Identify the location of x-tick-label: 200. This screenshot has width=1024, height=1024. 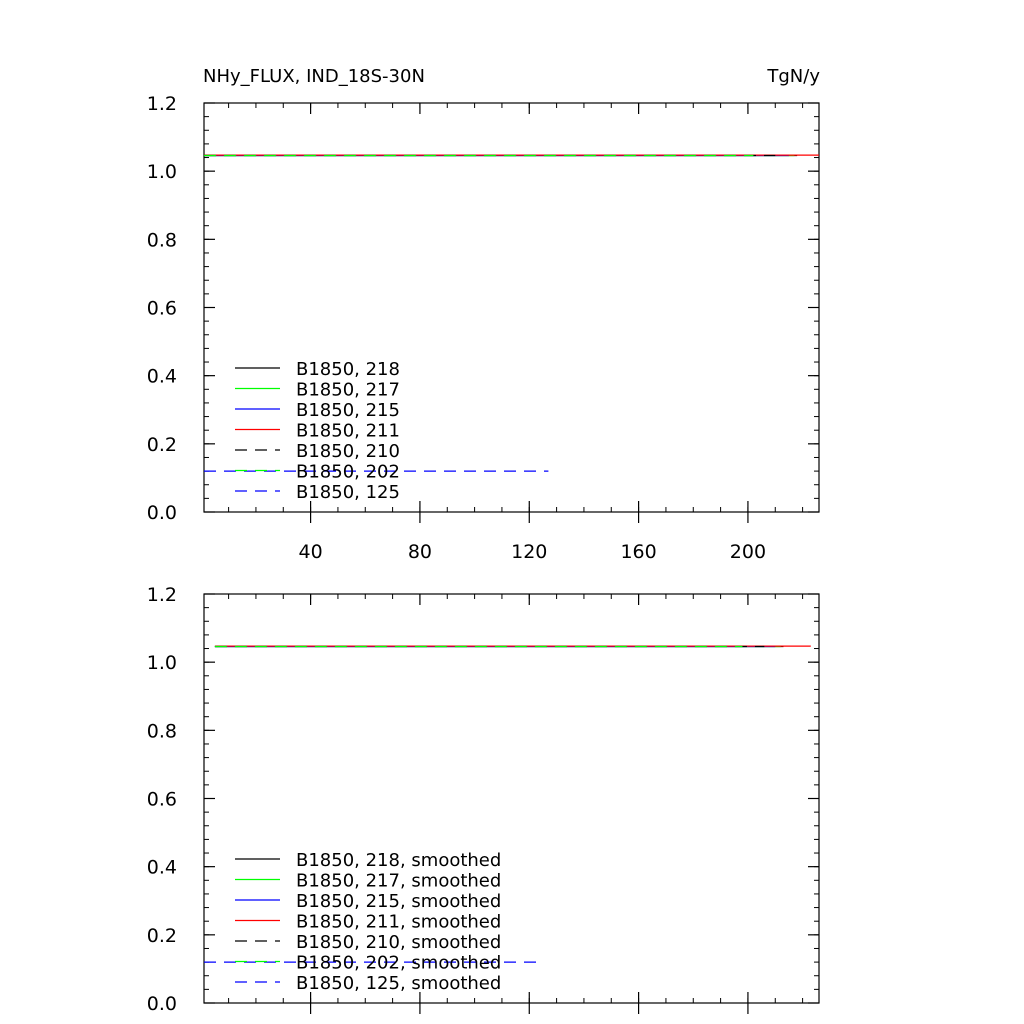
(748, 552).